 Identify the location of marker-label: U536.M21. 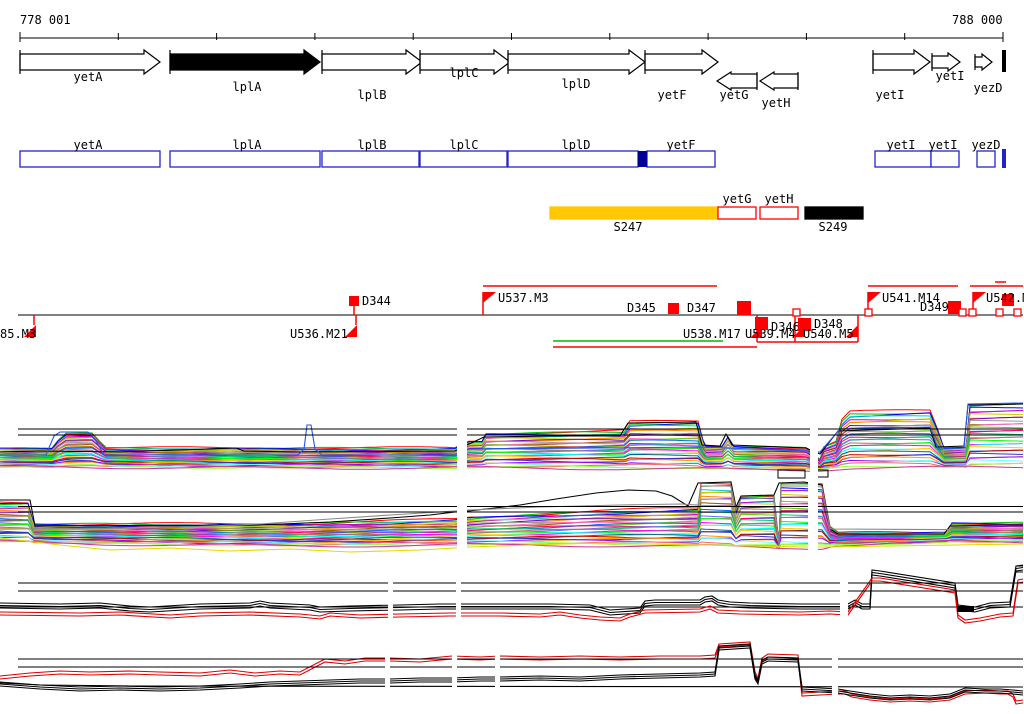
(319, 334).